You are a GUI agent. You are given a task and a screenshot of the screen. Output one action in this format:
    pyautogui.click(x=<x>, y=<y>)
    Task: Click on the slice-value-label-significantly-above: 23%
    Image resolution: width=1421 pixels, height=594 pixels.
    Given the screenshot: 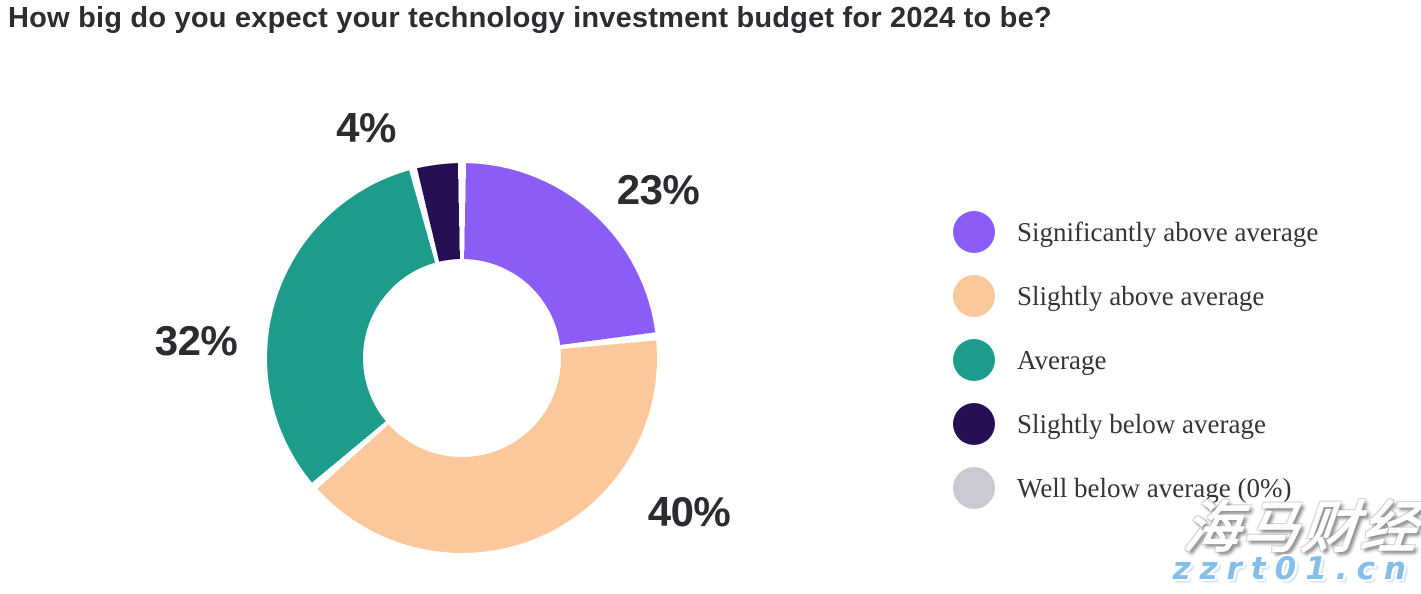 What is the action you would take?
    pyautogui.click(x=658, y=189)
    